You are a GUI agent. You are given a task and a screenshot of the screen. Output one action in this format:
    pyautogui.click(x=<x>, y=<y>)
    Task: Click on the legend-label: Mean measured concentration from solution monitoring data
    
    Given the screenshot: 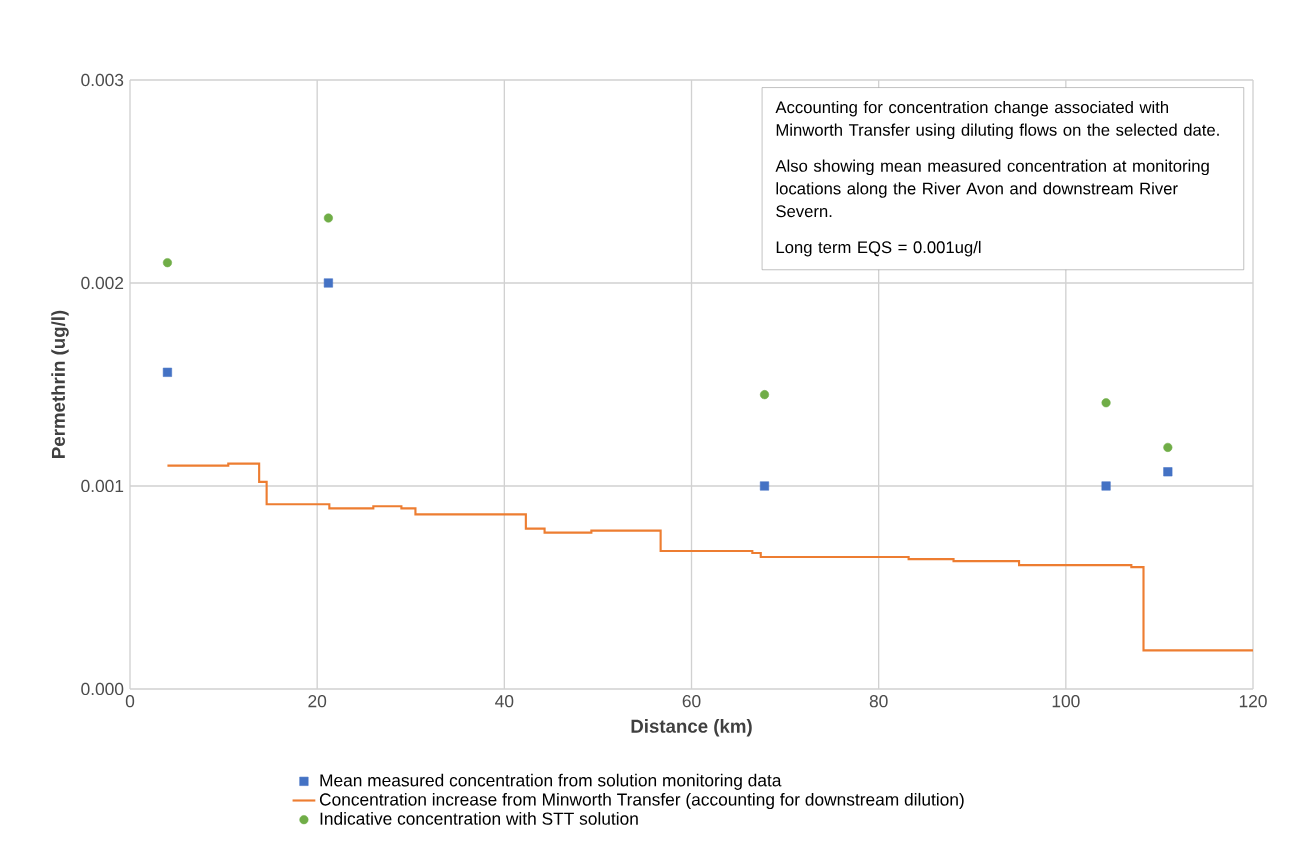 What is the action you would take?
    pyautogui.click(x=551, y=781)
    